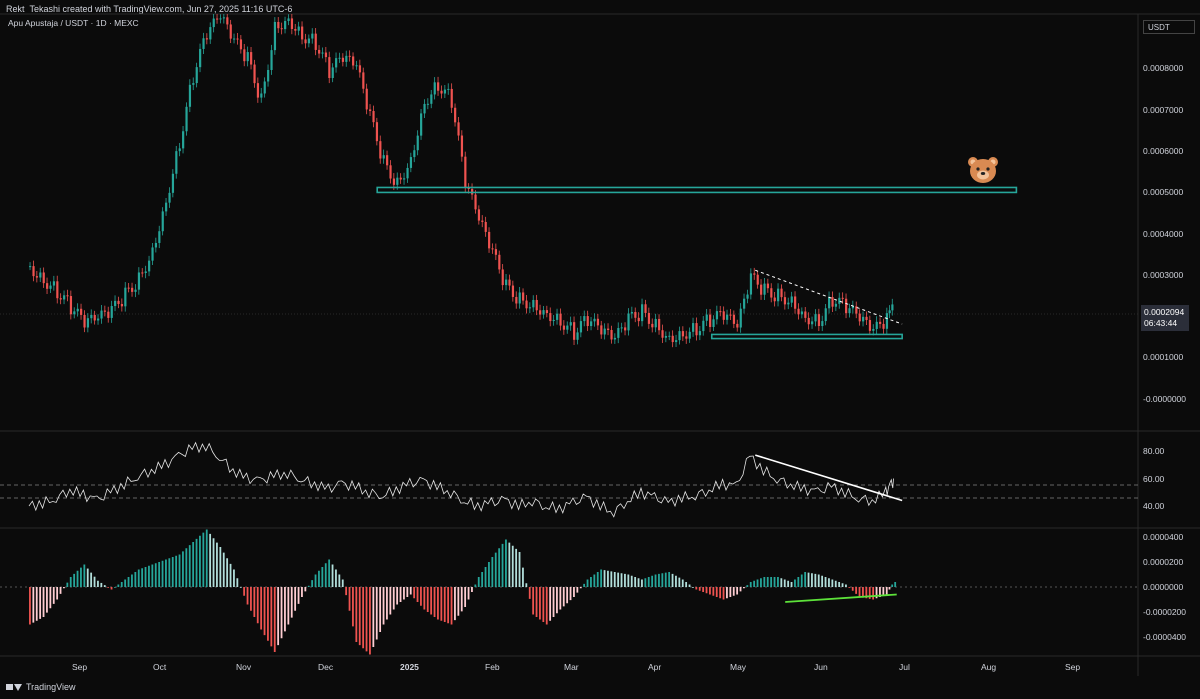  What do you see at coordinates (73, 23) in the screenshot?
I see `symbol-legend: Apu Apustaja / USDT · 1D · MEXC` at bounding box center [73, 23].